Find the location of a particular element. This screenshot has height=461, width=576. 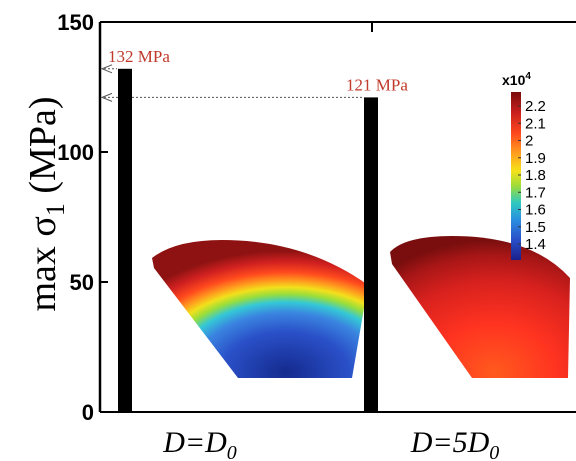

colorbar-tick-label-7: 1.5 is located at coordinates (535, 227).